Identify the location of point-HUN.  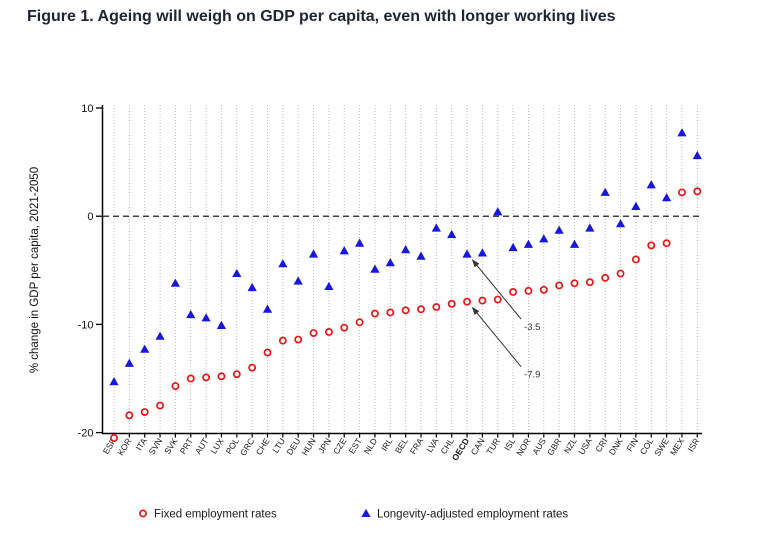
(313, 253).